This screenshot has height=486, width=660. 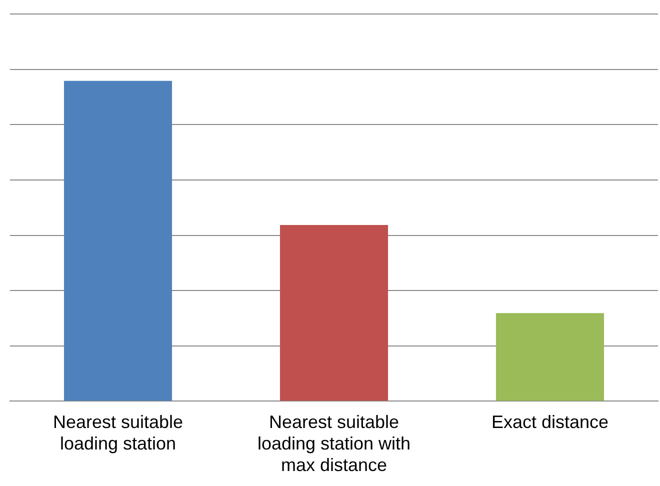 I want to click on x-tick-label: Exact distance, so click(x=550, y=422).